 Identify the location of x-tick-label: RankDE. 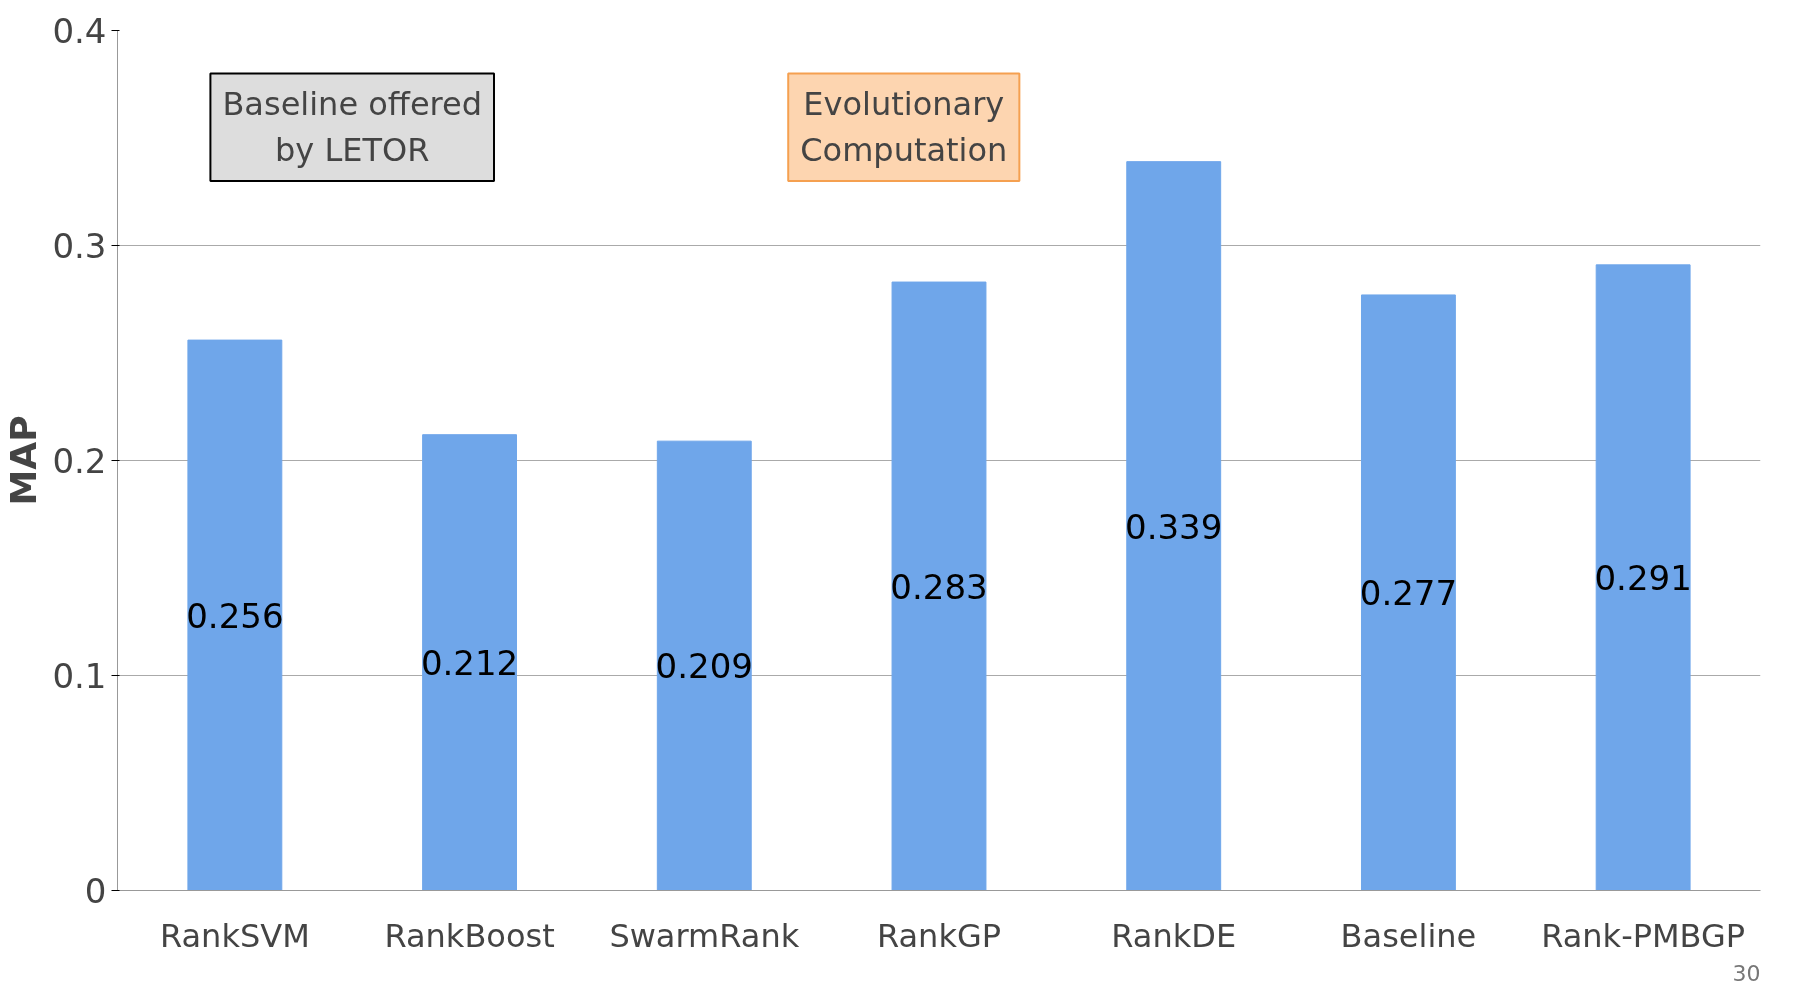
(1174, 935).